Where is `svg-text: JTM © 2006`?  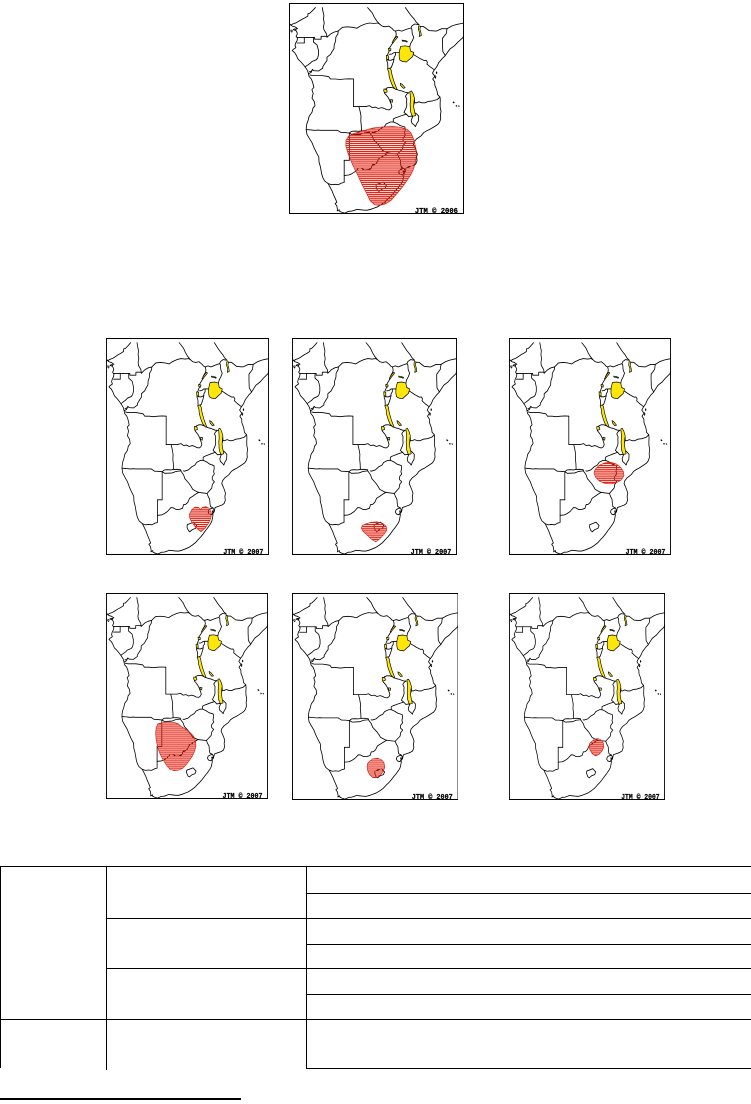 svg-text: JTM © 2006 is located at coordinates (436, 210).